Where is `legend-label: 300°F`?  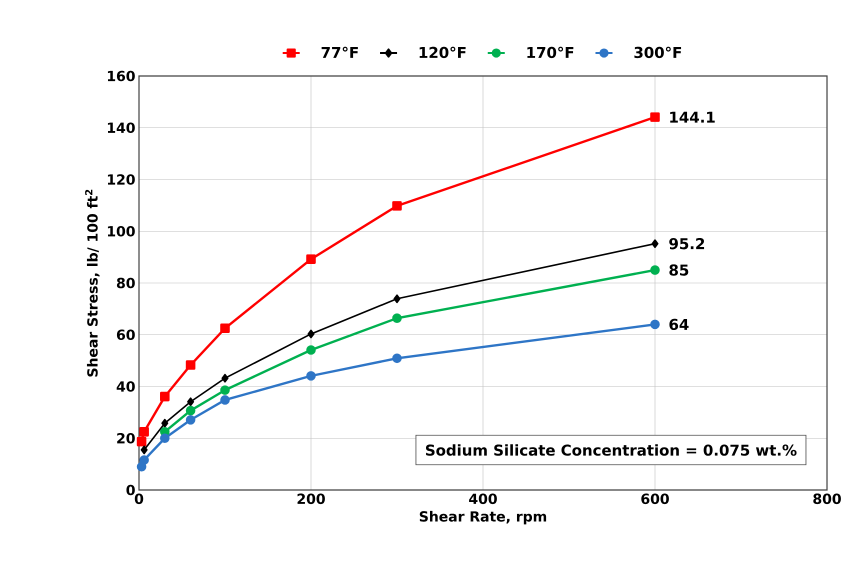 legend-label: 300°F is located at coordinates (658, 52).